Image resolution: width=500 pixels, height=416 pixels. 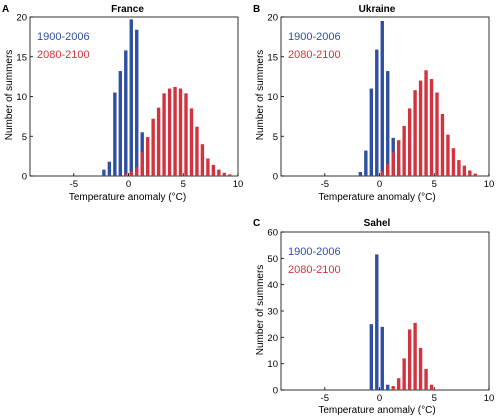 I want to click on x-tick-label-sahel: 10, so click(x=489, y=398).